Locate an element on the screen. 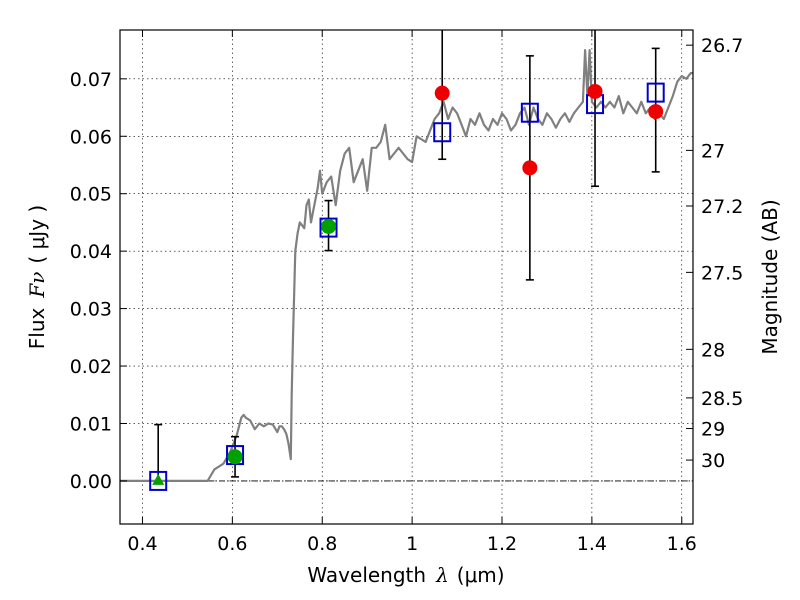 This screenshot has height=600, width=800. right-axis-label: Magnitude (AB) is located at coordinates (770, 276).